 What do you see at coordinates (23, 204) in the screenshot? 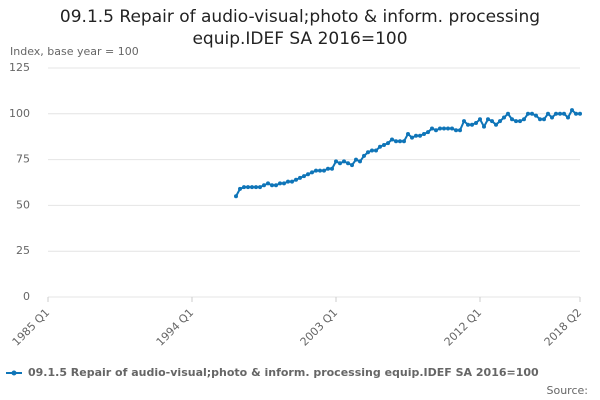
I see `y-tick-label: 50` at bounding box center [23, 204].